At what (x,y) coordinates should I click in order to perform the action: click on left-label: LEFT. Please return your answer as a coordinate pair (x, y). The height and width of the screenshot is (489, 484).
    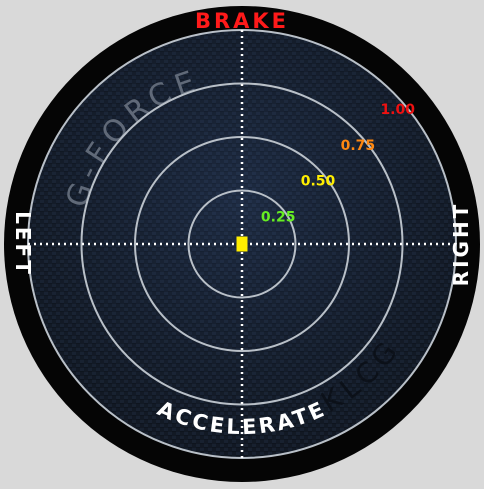
    Looking at the image, I should click on (23, 244).